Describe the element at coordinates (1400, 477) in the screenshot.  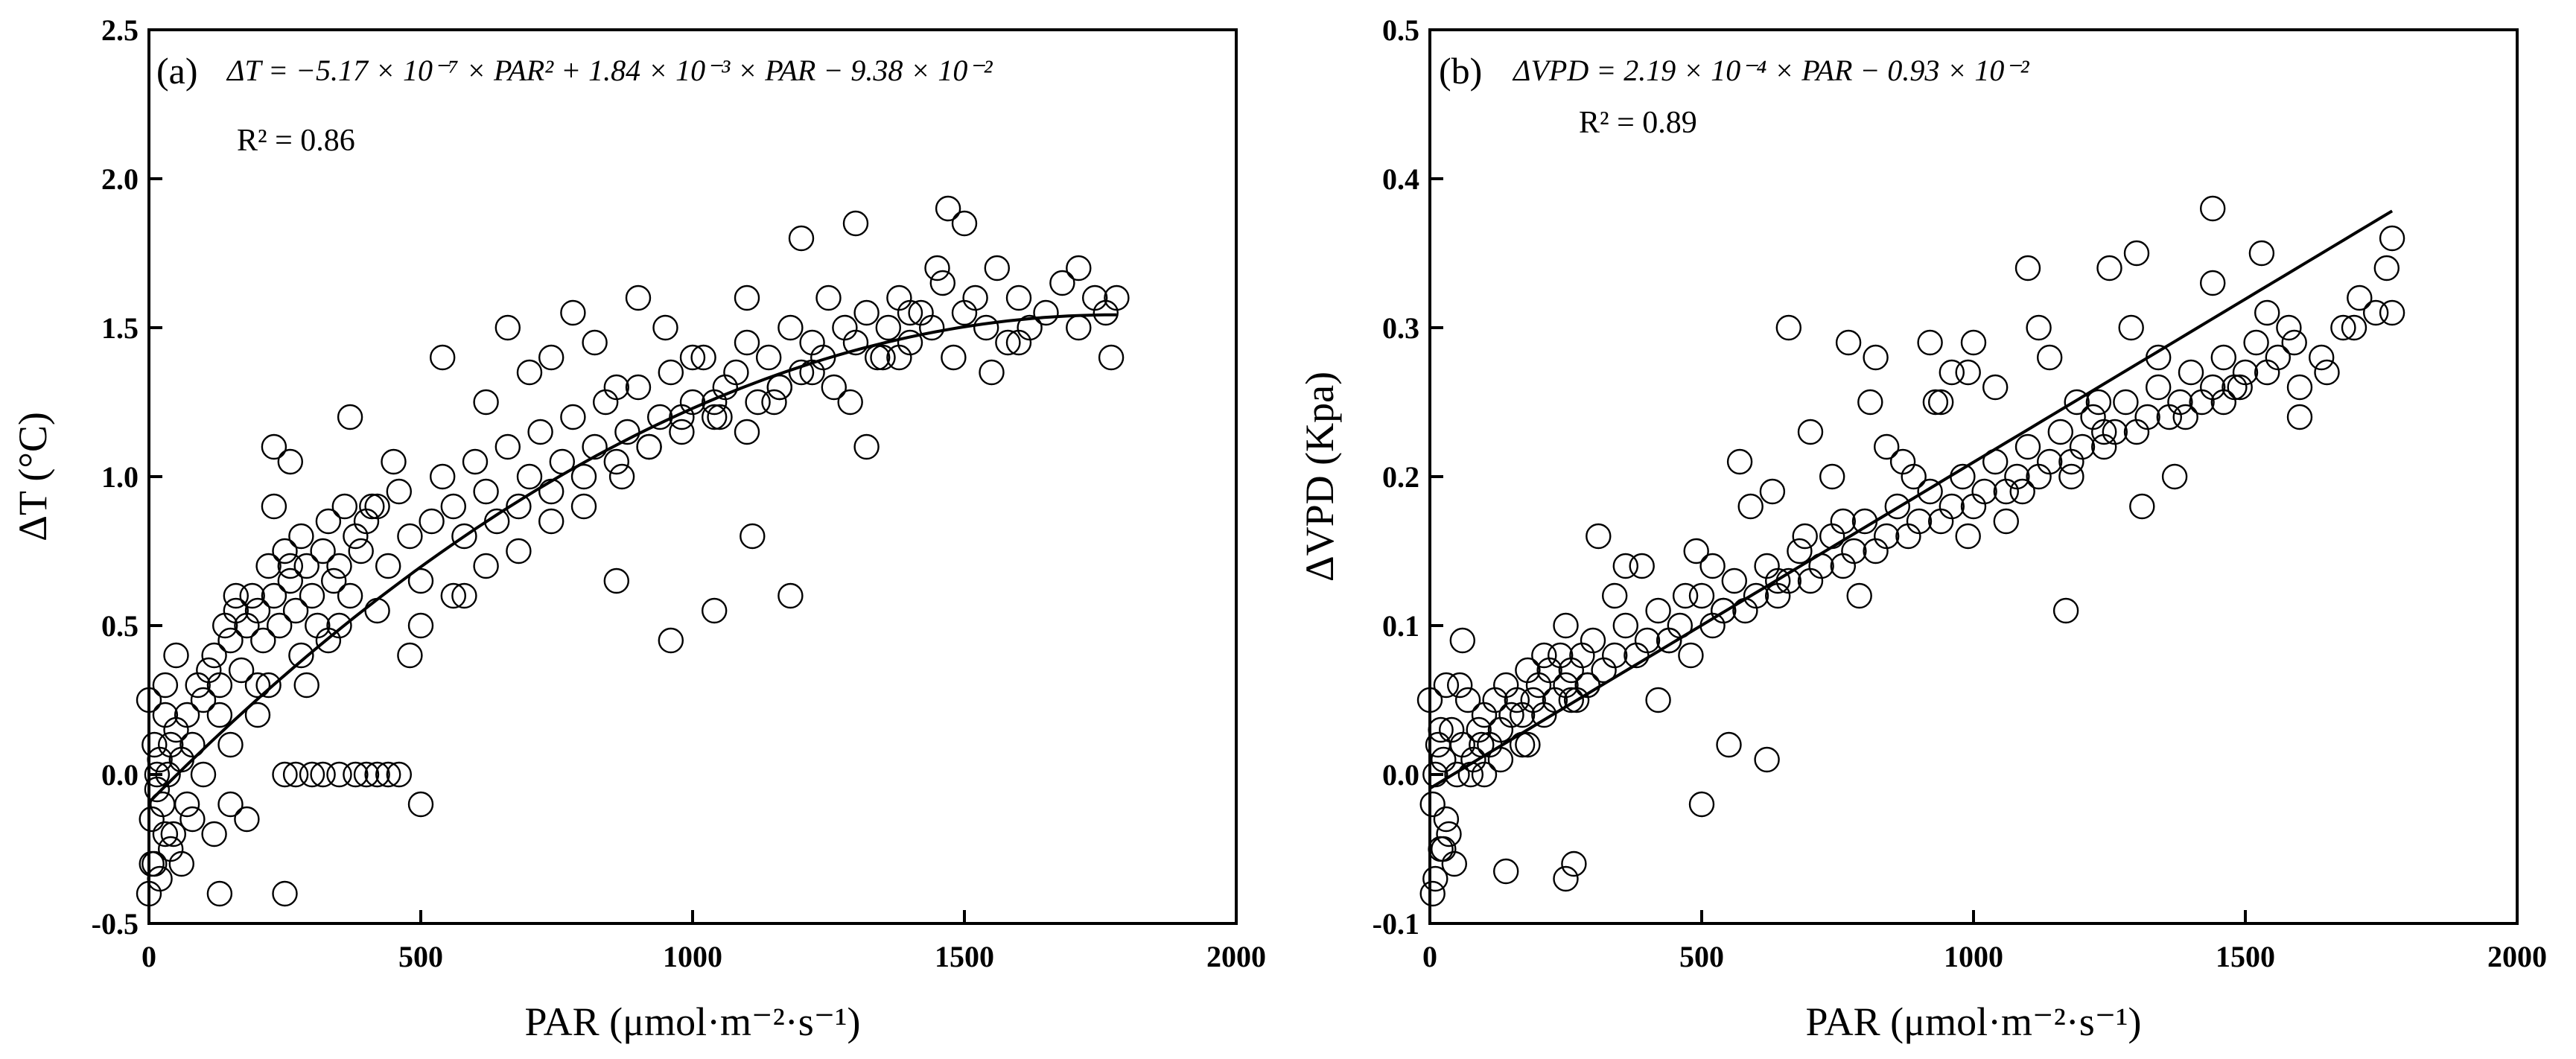
I see `panel-b-y-tick-label: 0.2` at that location.